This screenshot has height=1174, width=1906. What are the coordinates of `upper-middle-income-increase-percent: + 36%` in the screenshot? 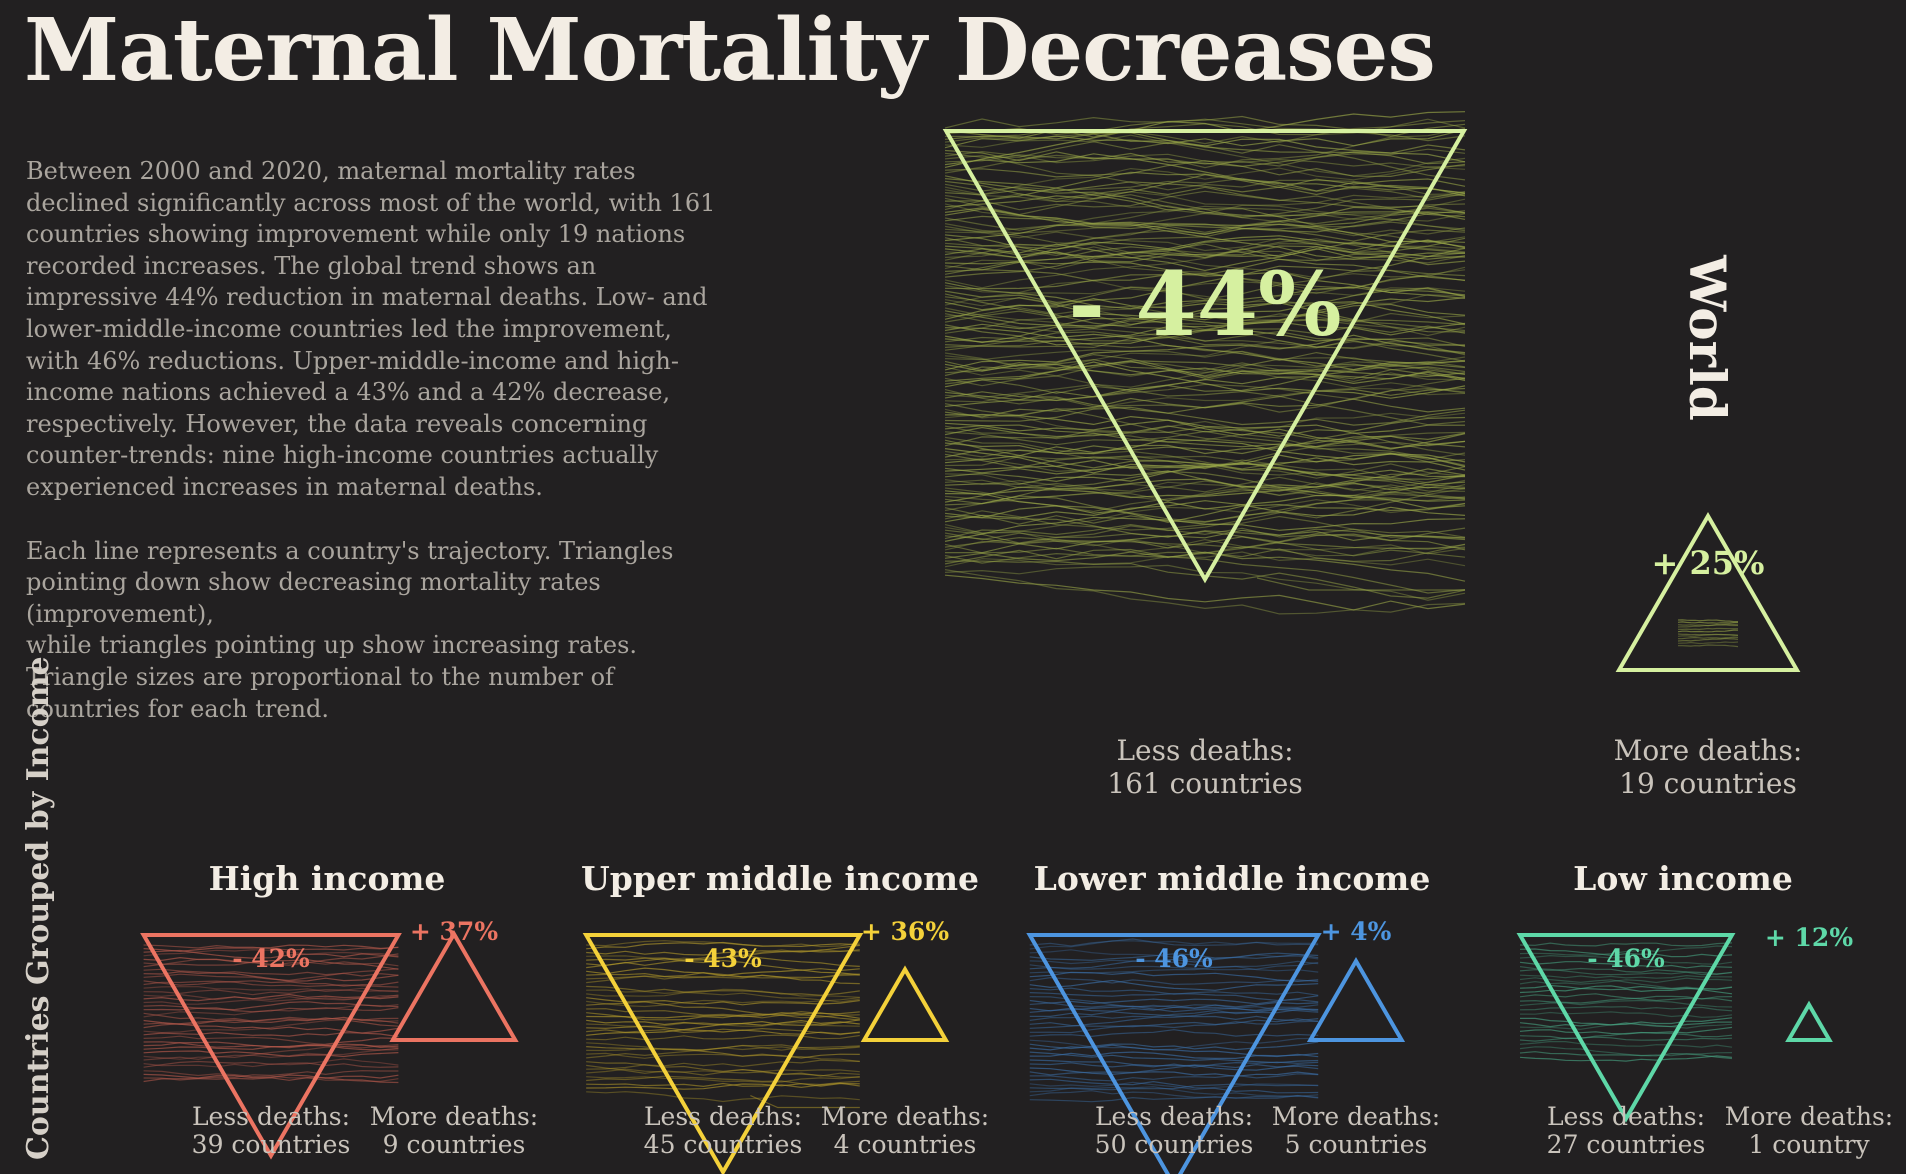 It's located at (905, 931).